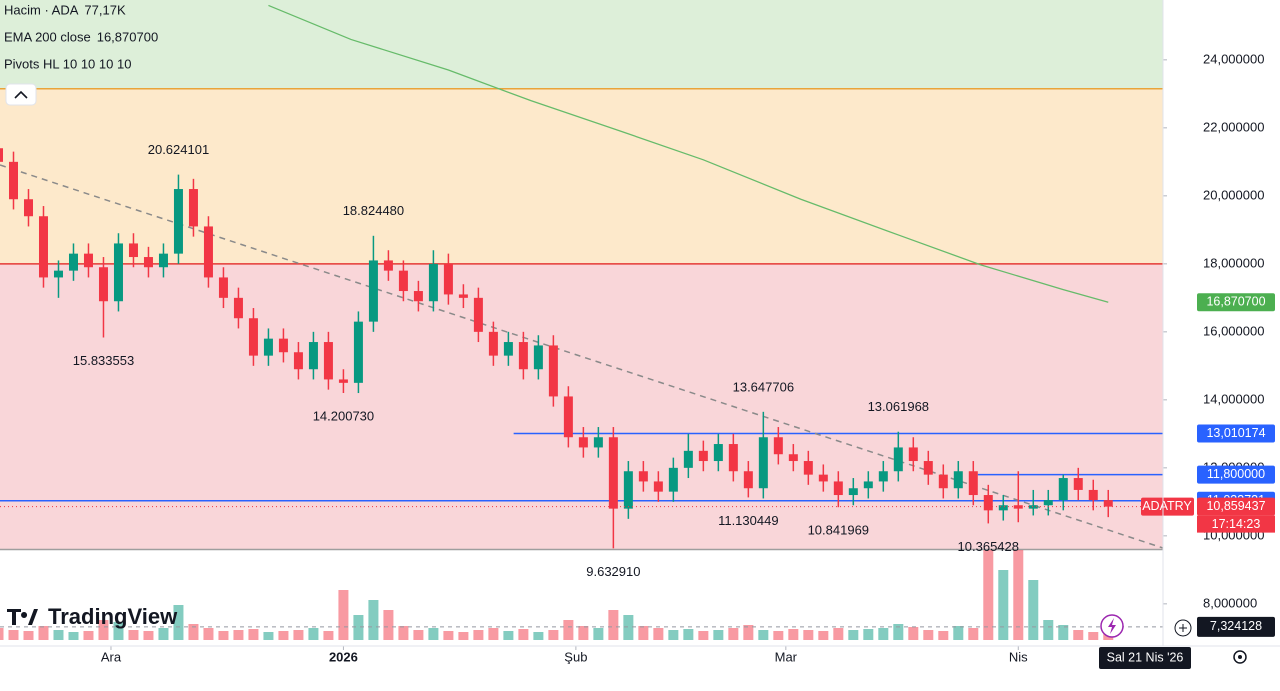  Describe the element at coordinates (105, 9) in the screenshot. I see `legend-value: 77,17K` at that location.